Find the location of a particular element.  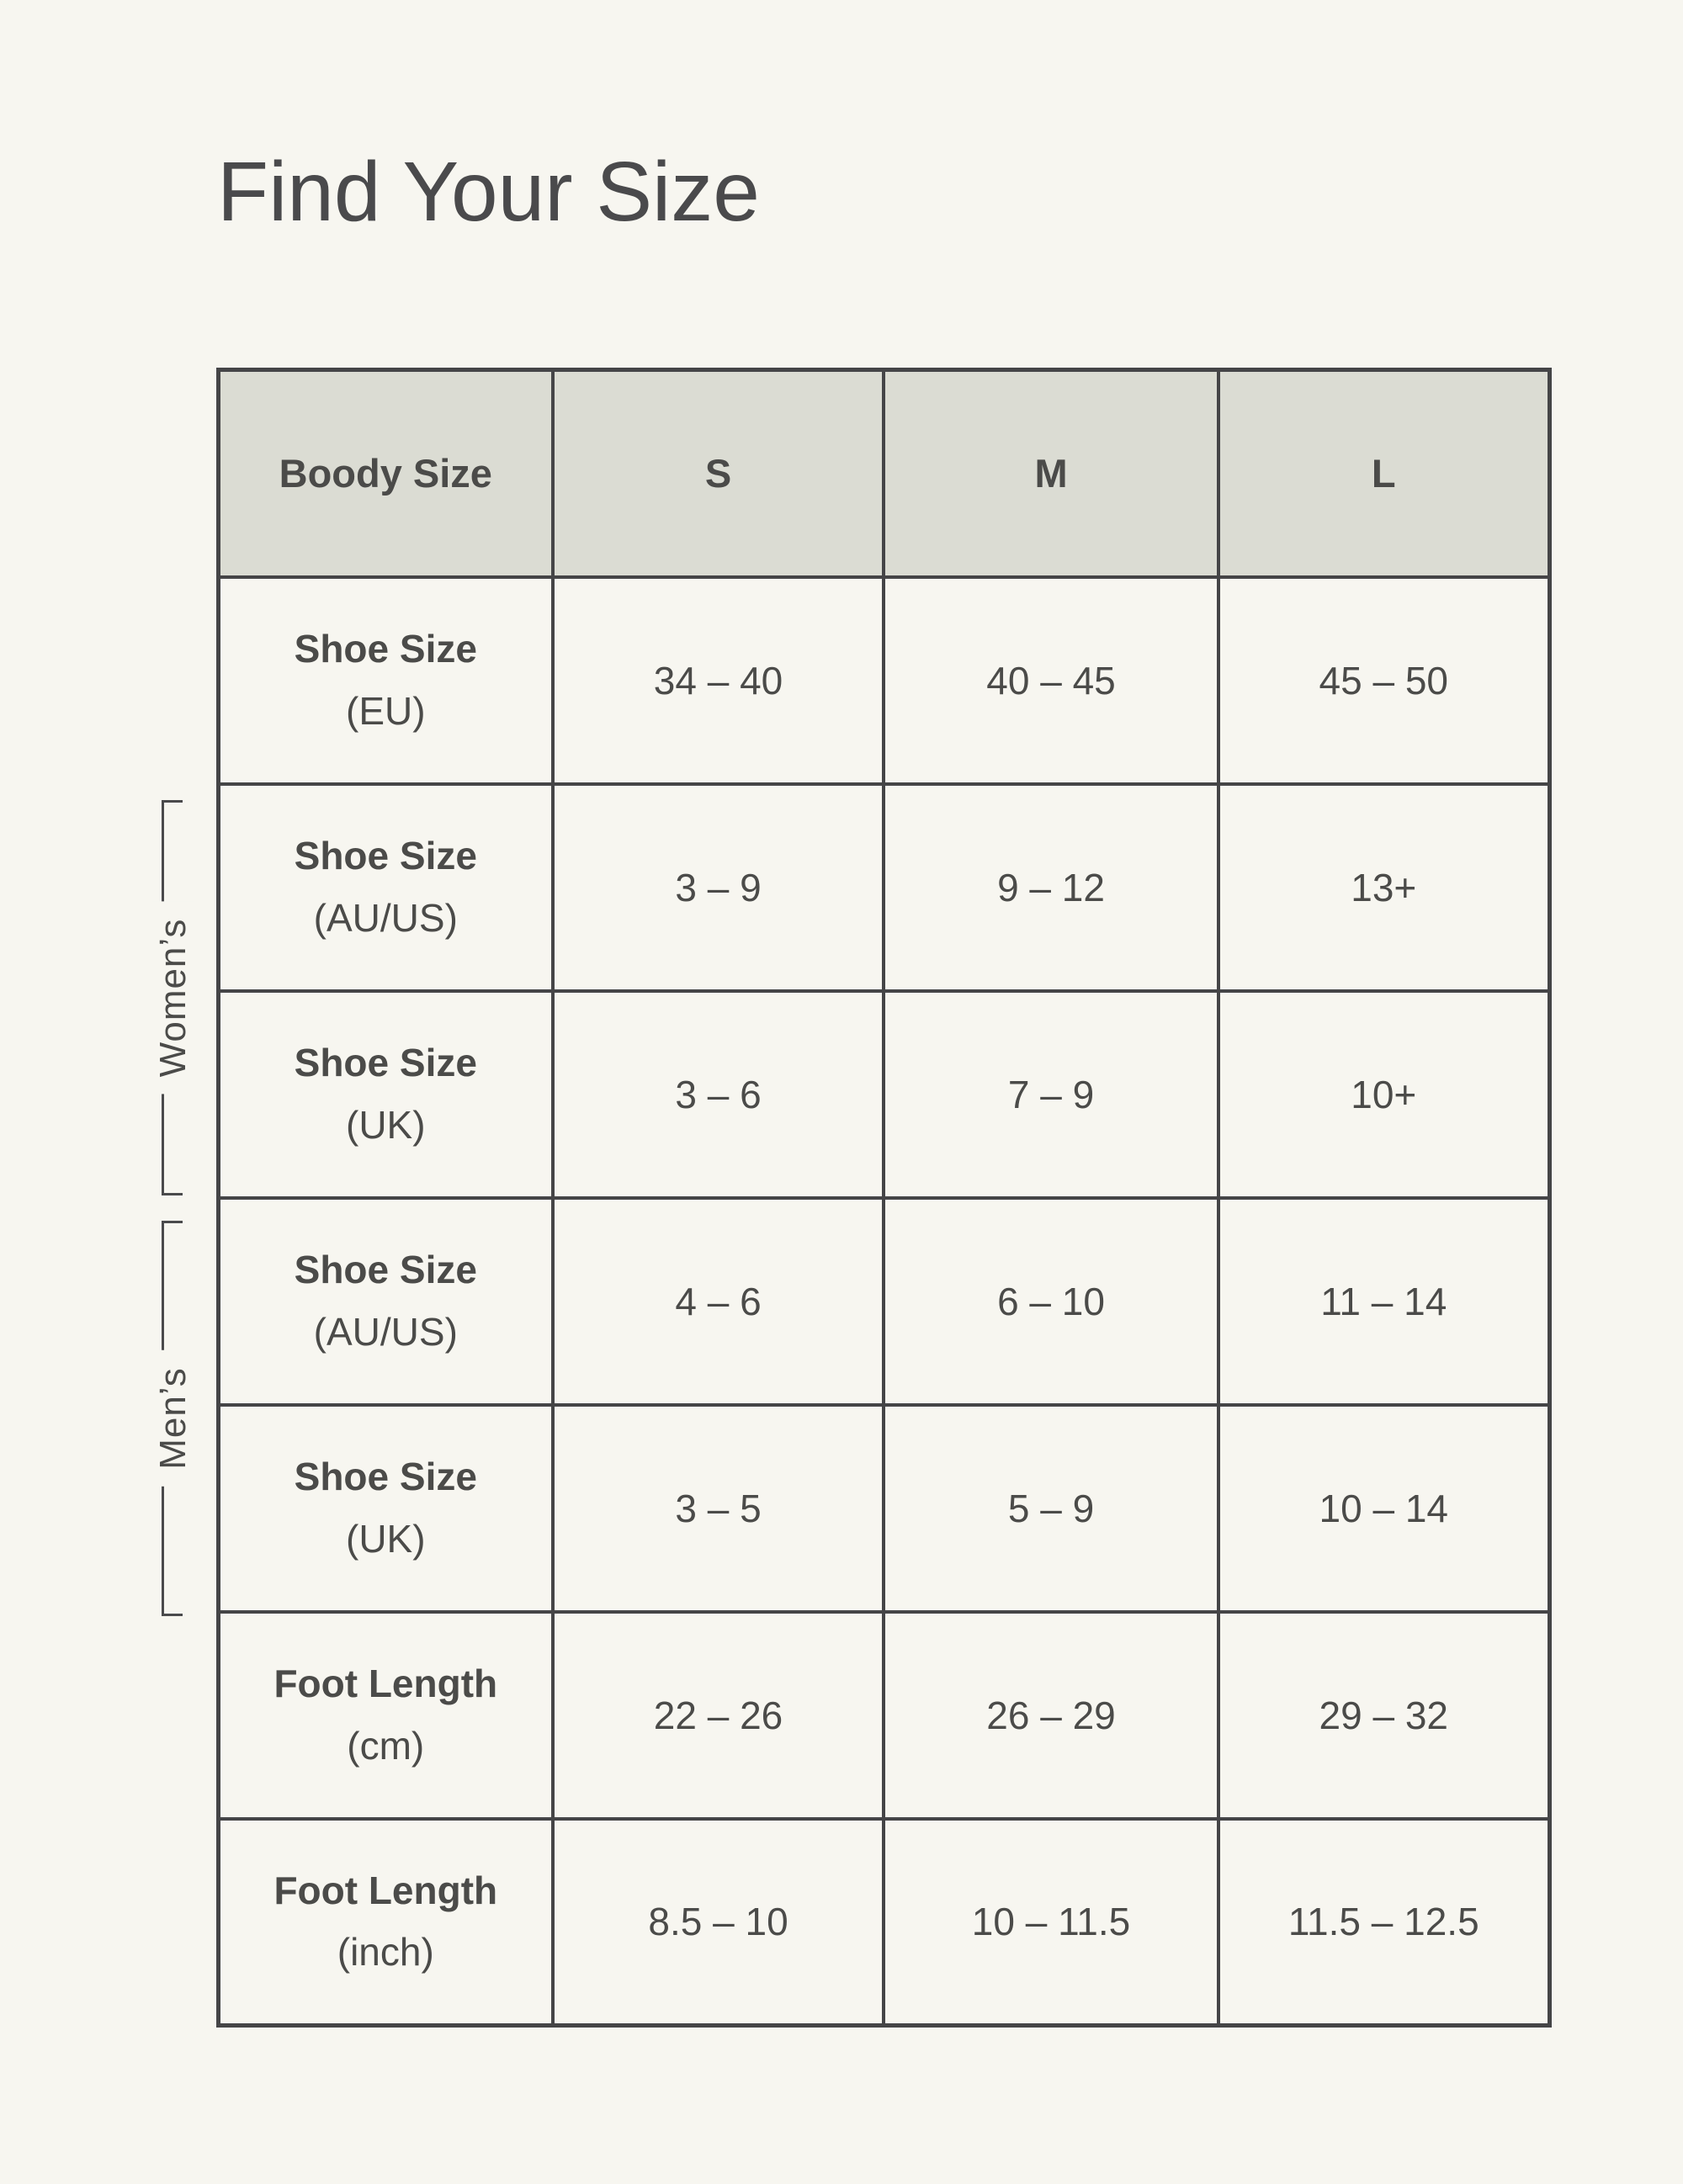

value-cell-m: 9 – 12 is located at coordinates (1051, 887).